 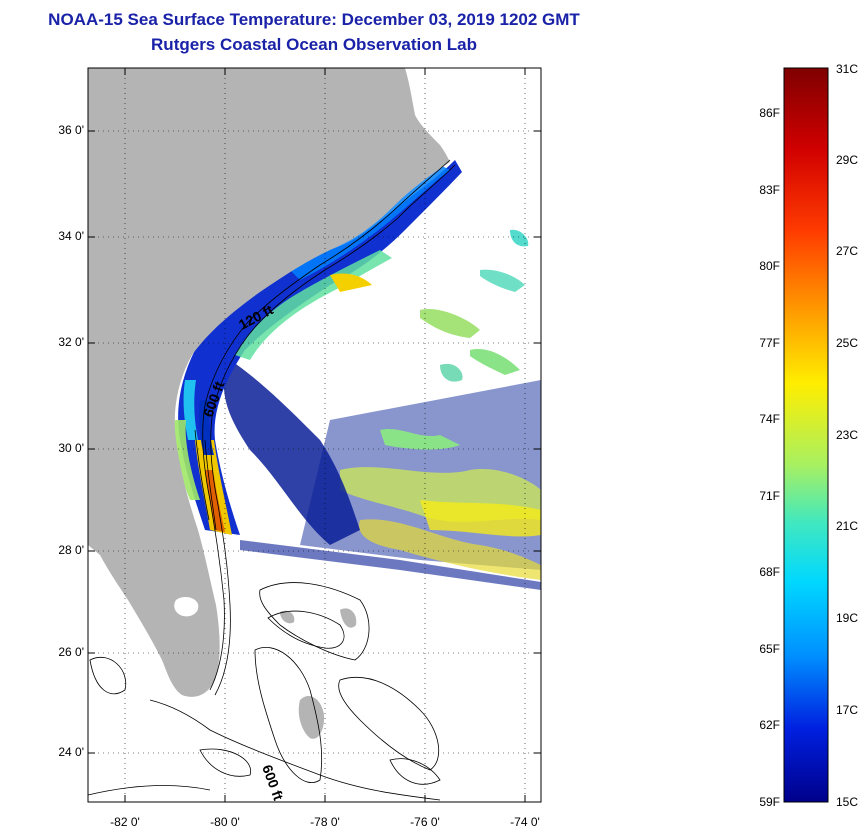 I want to click on cb-label-59f: 59F, so click(x=769, y=802).